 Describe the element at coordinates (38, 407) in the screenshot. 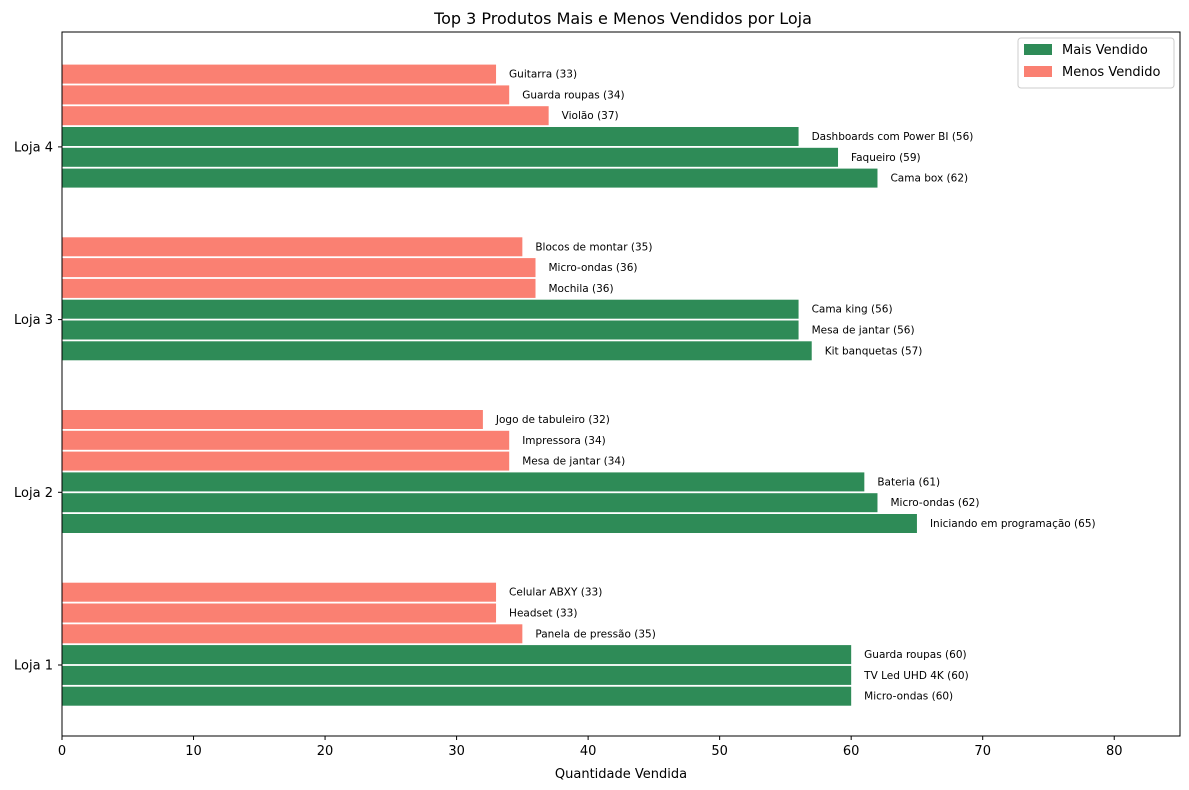

I see `y-axis: Loja 1 Loja 2 Loja 3 Loja 4` at that location.